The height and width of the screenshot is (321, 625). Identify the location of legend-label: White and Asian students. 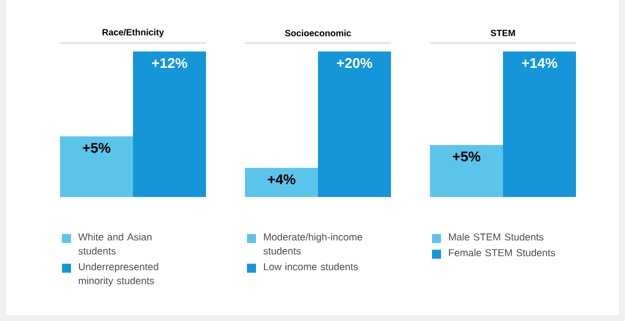
(115, 244).